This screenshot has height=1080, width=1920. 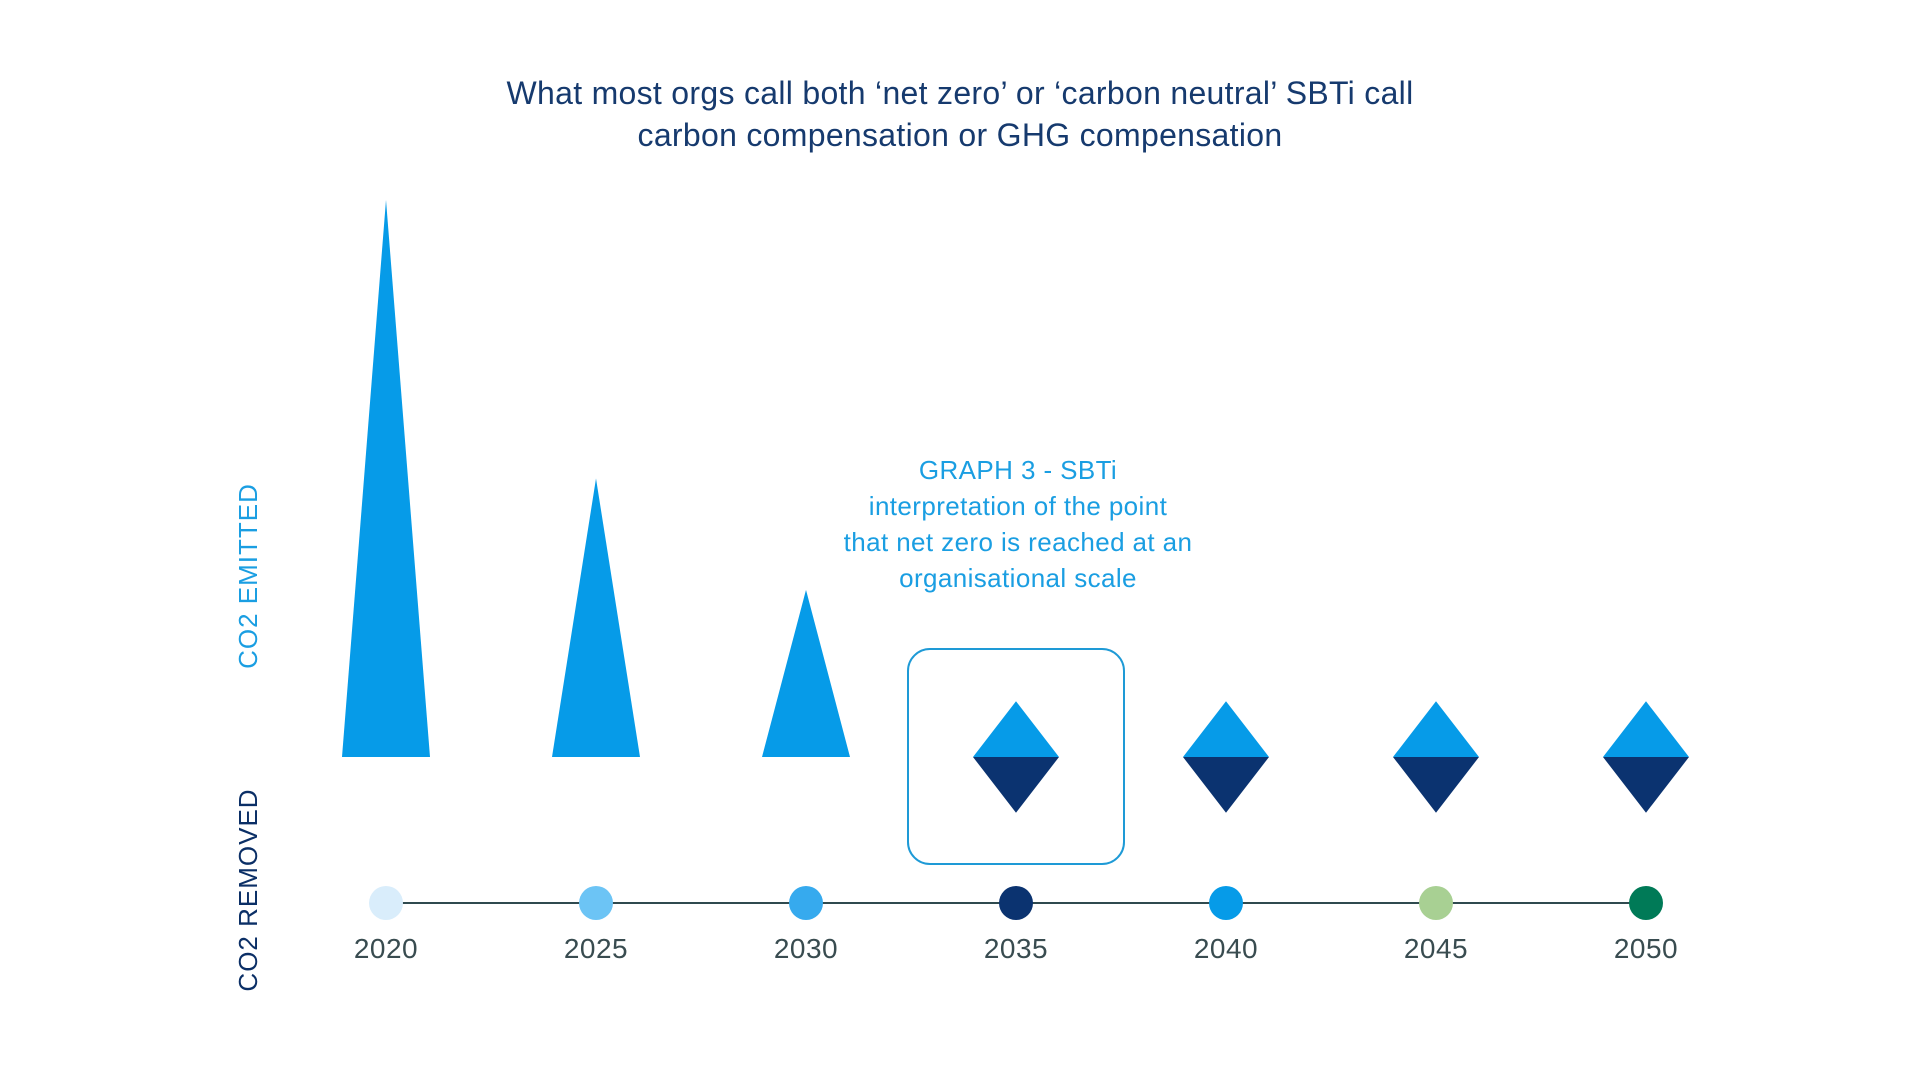 I want to click on removed-half-diamond-2050, so click(x=1646, y=785).